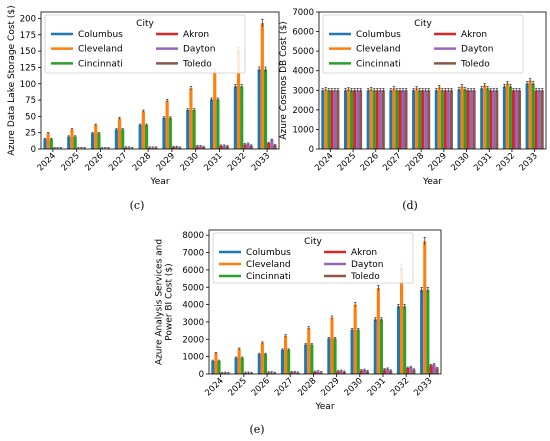 This screenshot has width=550, height=441. Describe the element at coordinates (48, 141) in the screenshot. I see `bar-cleveland-2024` at that location.